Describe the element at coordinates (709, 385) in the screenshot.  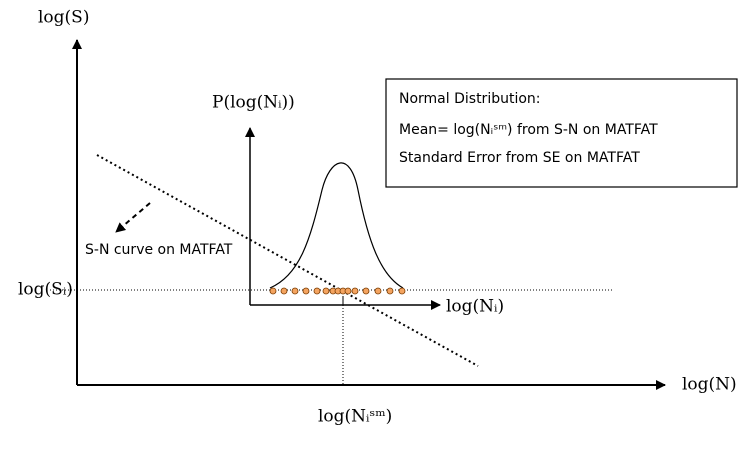
I see `x-axis-label: log(N)` at that location.